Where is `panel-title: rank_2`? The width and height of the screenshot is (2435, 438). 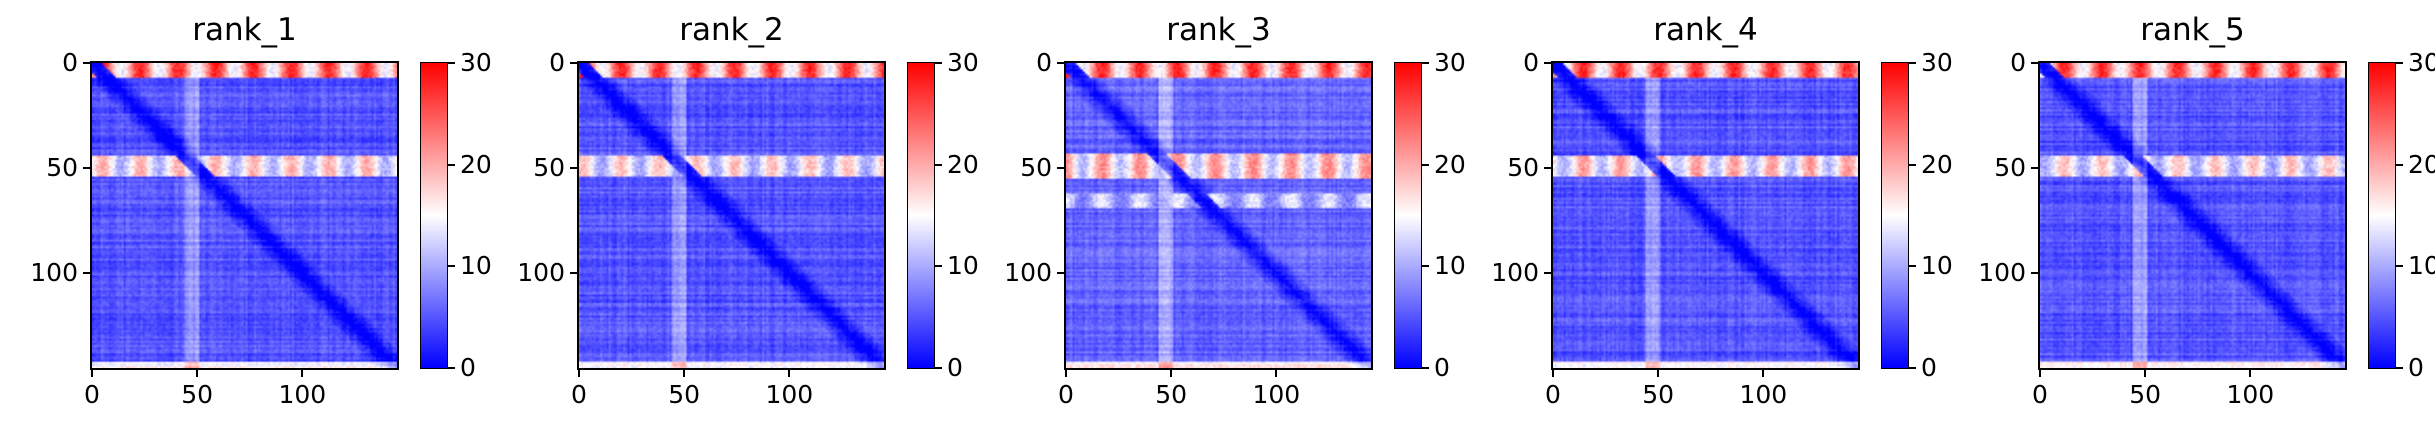 panel-title: rank_2 is located at coordinates (731, 30).